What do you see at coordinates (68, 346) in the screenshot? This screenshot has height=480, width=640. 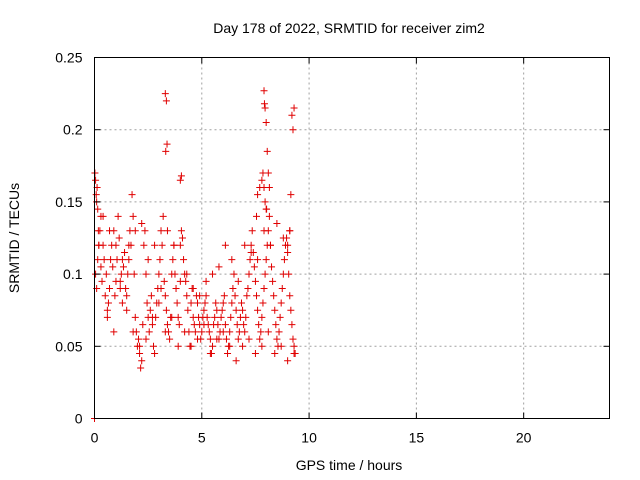 I see `y-tick-label: 0.05` at bounding box center [68, 346].